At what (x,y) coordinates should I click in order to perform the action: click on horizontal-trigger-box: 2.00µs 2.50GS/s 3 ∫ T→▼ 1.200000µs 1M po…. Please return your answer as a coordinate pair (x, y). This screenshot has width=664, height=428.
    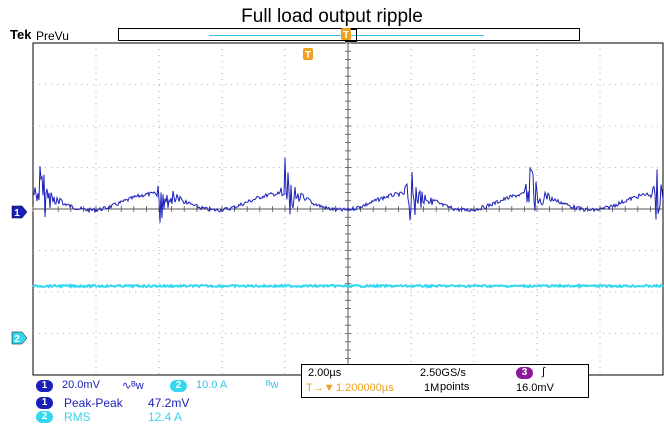
    Looking at the image, I should click on (445, 381).